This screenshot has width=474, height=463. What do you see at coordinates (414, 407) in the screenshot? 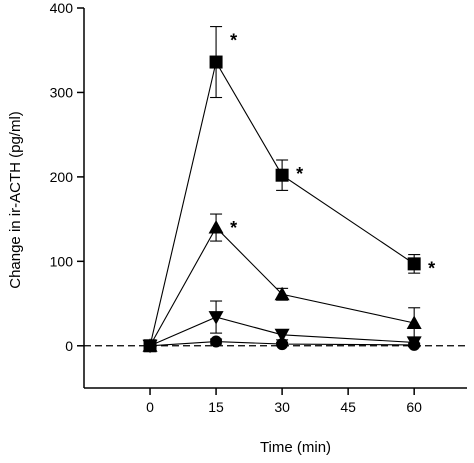
I see `x-tick-label: 60` at bounding box center [414, 407].